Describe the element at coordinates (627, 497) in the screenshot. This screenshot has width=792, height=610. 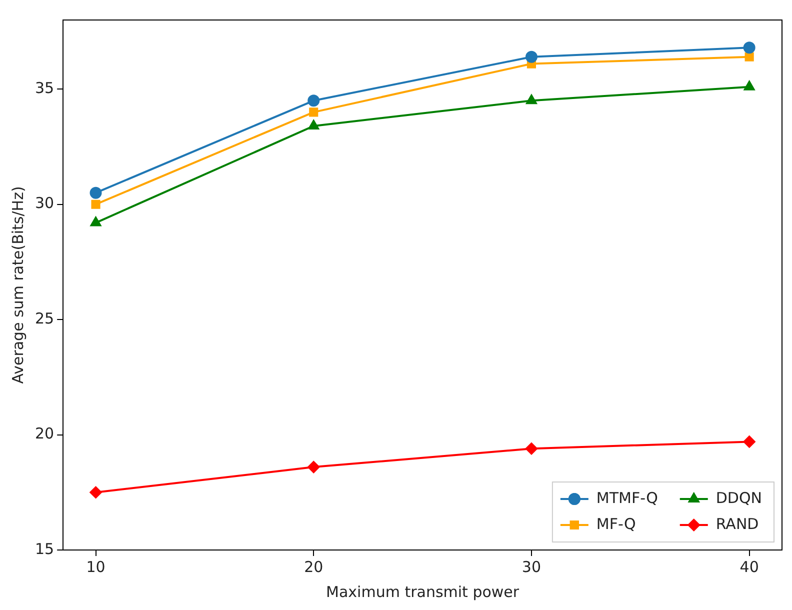
I see `legend-label: MTMF-Q` at that location.